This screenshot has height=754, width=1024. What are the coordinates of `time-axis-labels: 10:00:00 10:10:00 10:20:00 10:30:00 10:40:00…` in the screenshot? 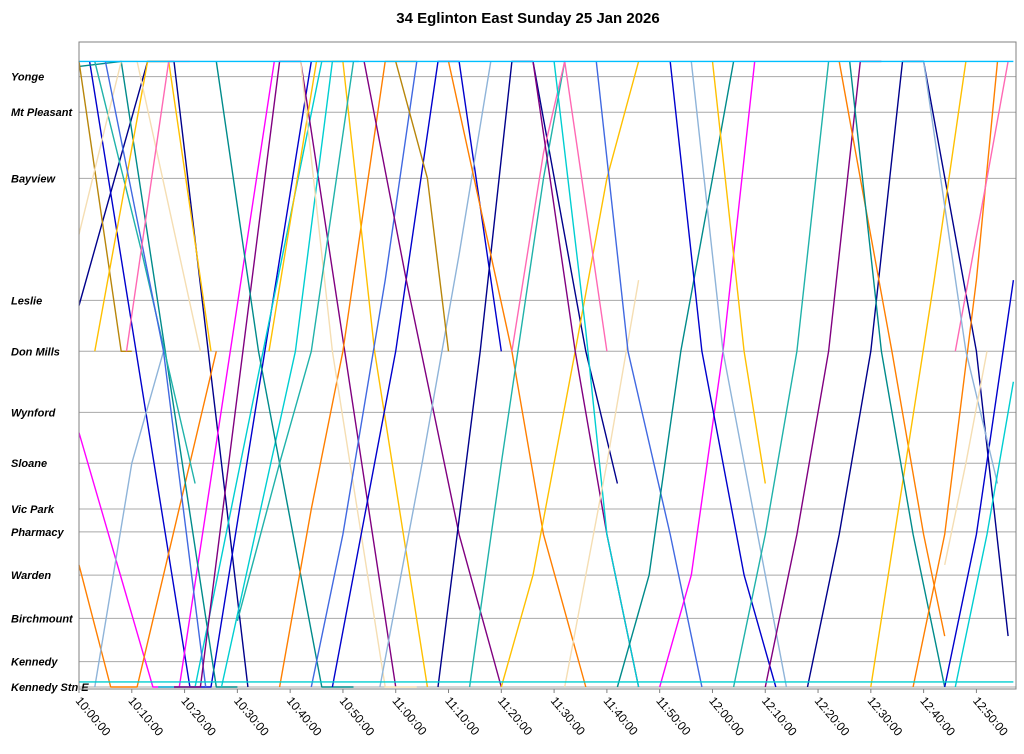 It's located at (542, 714).